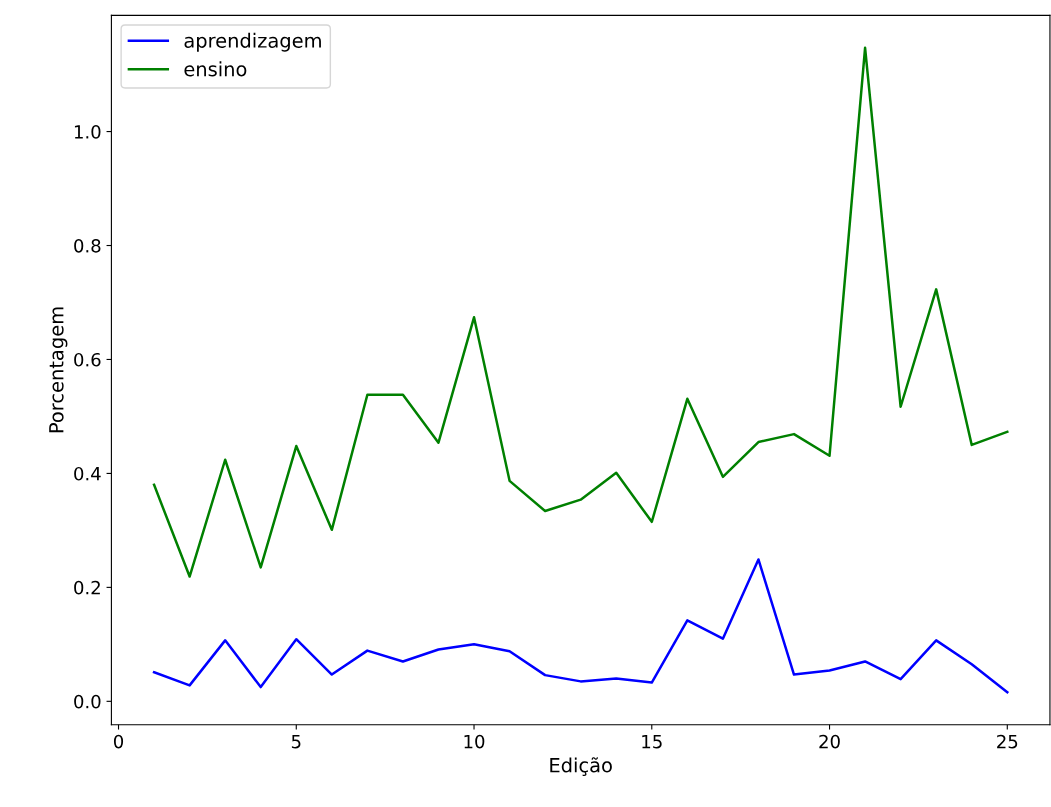 The height and width of the screenshot is (807, 1051). Describe the element at coordinates (215, 69) in the screenshot. I see `legend-label: ensino` at that location.